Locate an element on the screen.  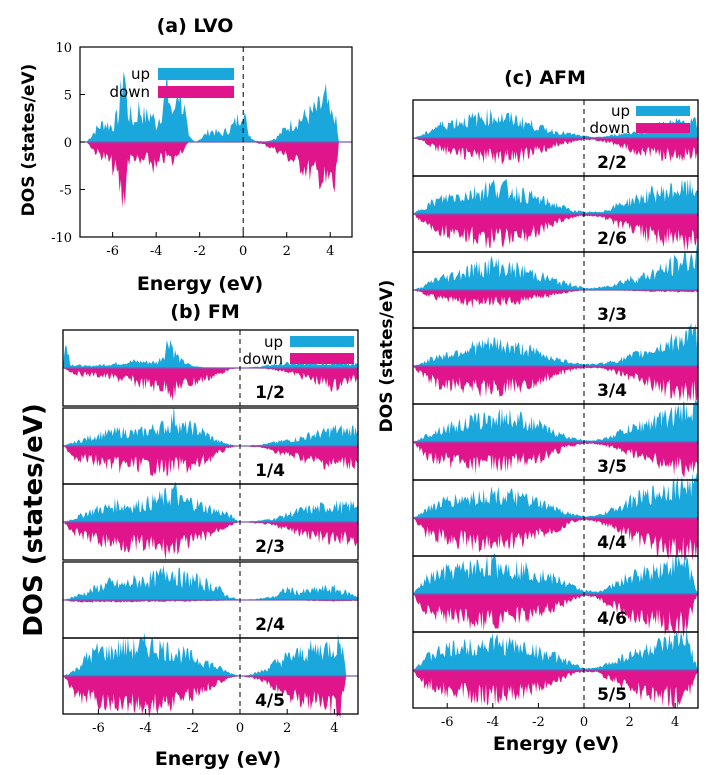
subplot-label: 1/4 is located at coordinates (270, 471).